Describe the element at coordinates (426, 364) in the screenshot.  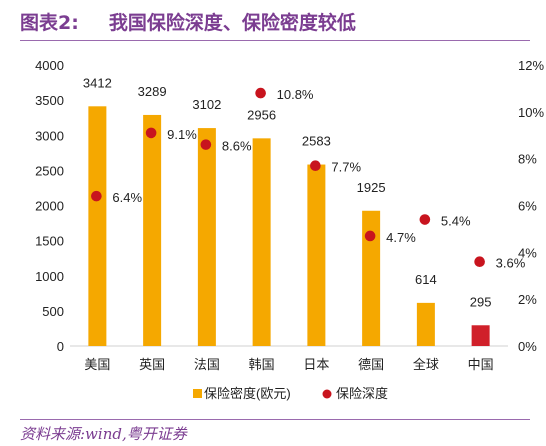
I see `category-tick-label: 全球` at that location.